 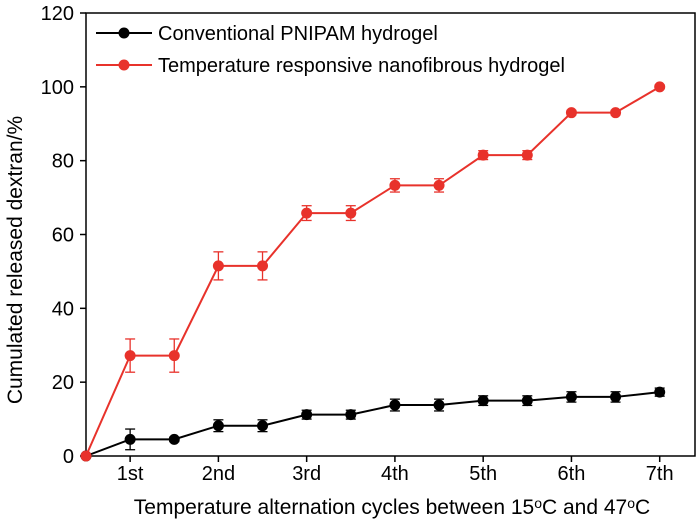 What do you see at coordinates (395, 474) in the screenshot?
I see `x-tick-label: 4th` at bounding box center [395, 474].